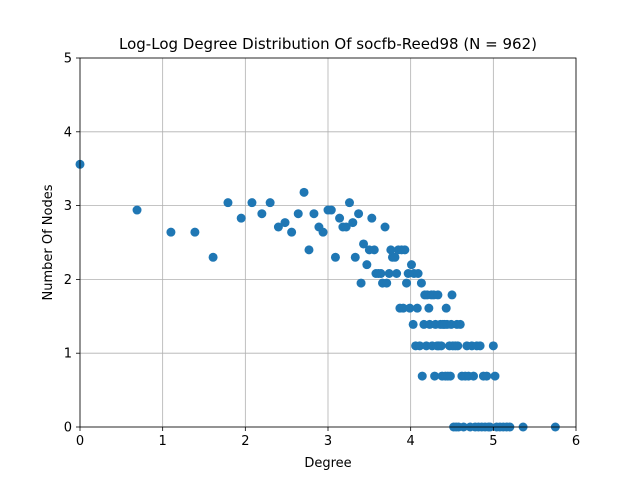  I want to click on x-axis-label: Degree, so click(327, 463).